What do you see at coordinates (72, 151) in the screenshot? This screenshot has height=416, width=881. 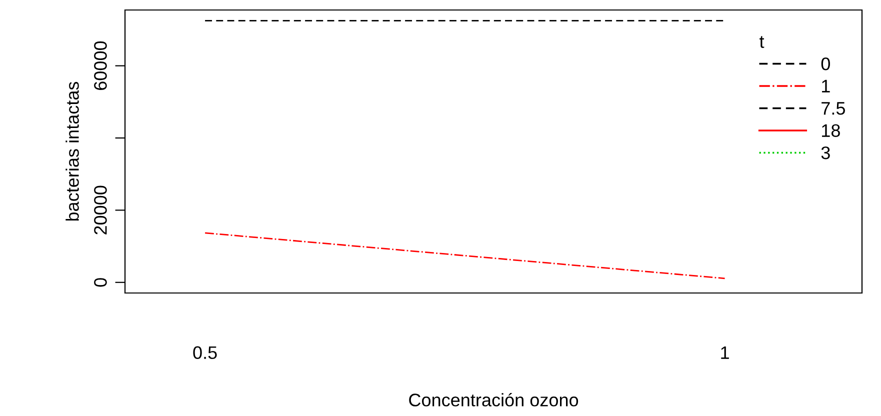 I see `y-axis-title: bacterias intactas` at bounding box center [72, 151].